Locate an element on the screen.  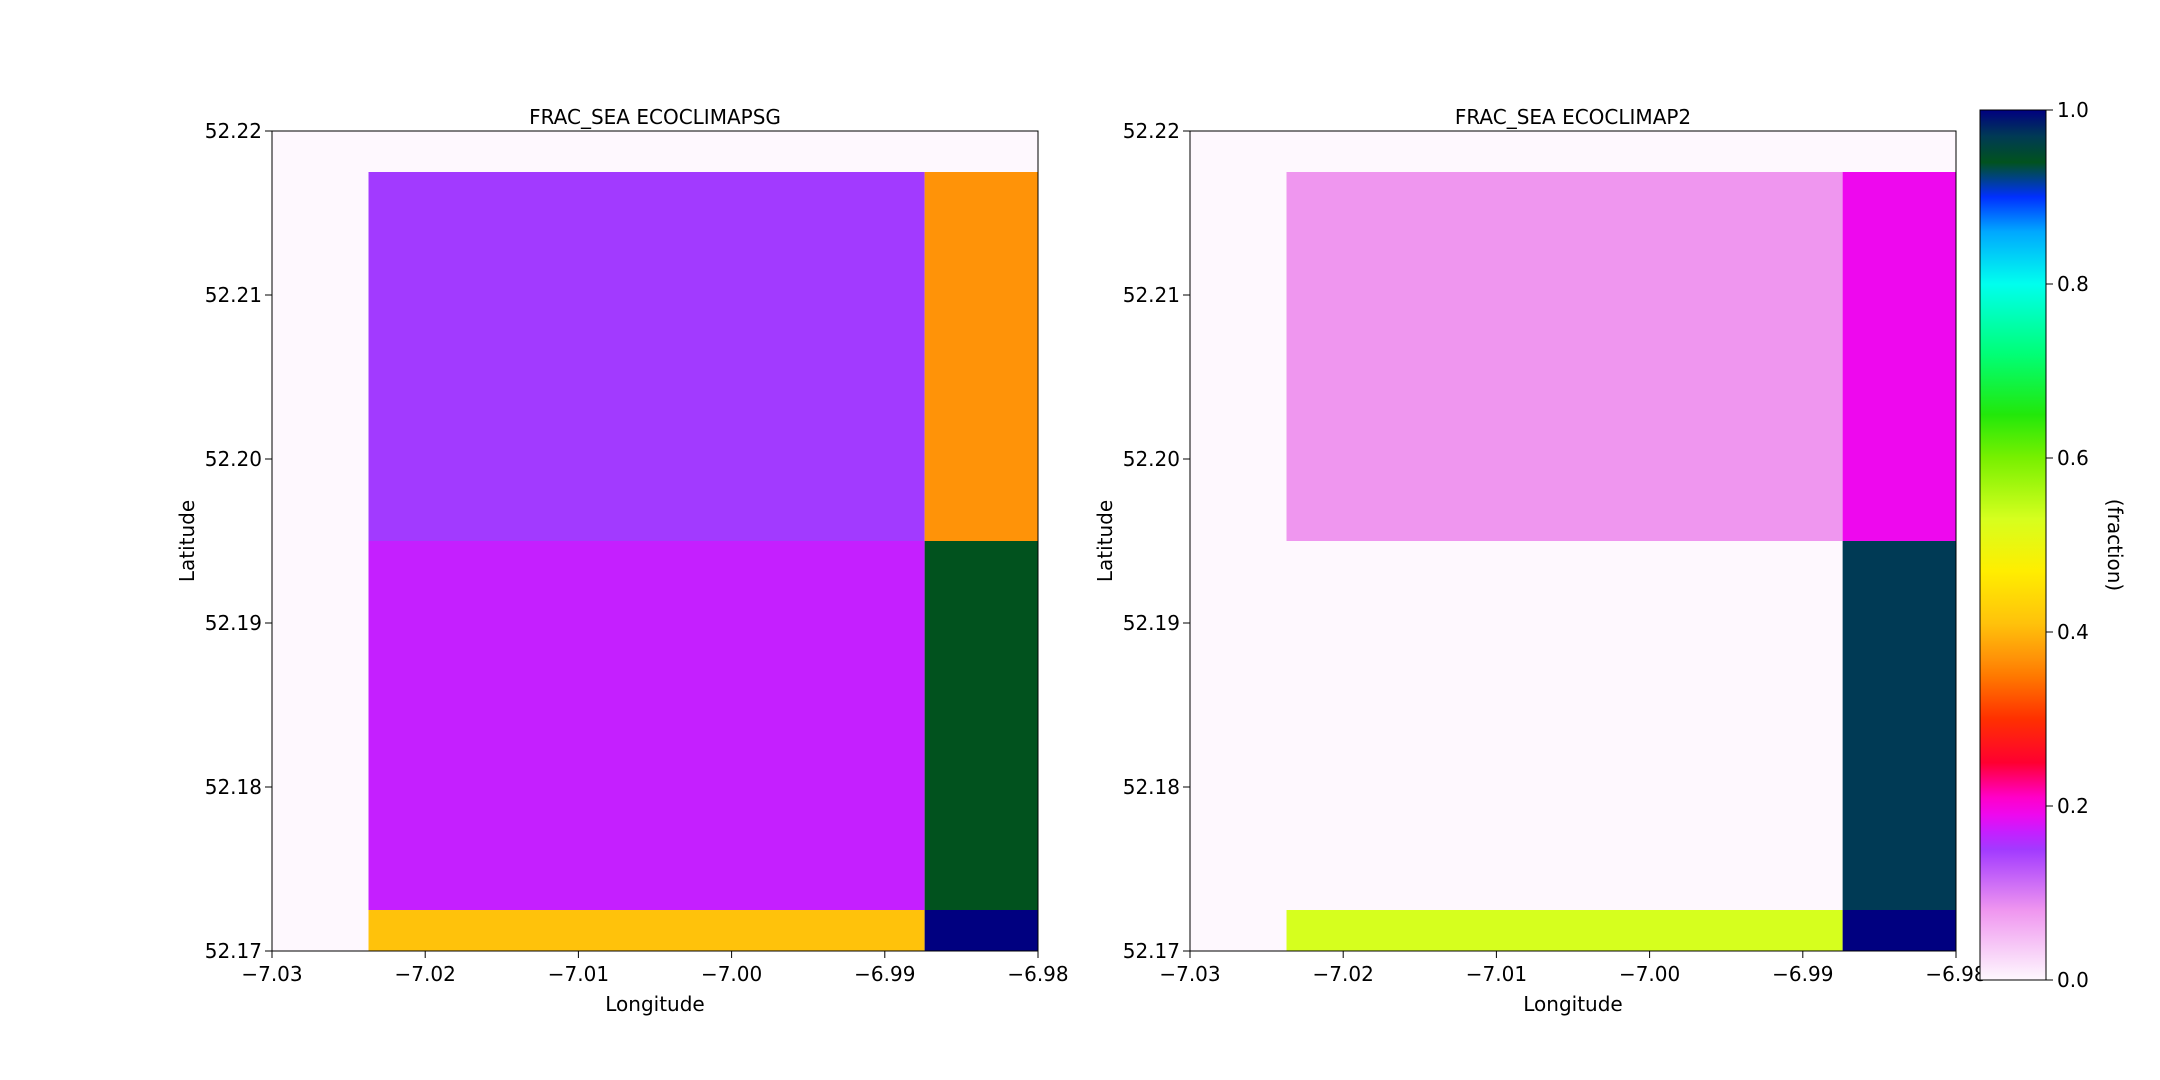
chart-title: FRAC_SEA ECOCLIMAP2 is located at coordinates (1573, 117).